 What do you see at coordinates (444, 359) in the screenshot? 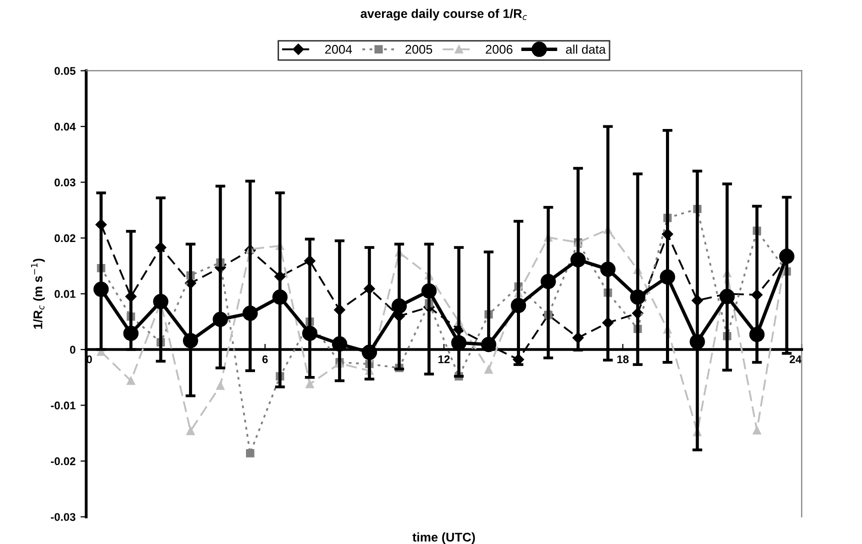
I see `x-tick-label: 12` at bounding box center [444, 359].